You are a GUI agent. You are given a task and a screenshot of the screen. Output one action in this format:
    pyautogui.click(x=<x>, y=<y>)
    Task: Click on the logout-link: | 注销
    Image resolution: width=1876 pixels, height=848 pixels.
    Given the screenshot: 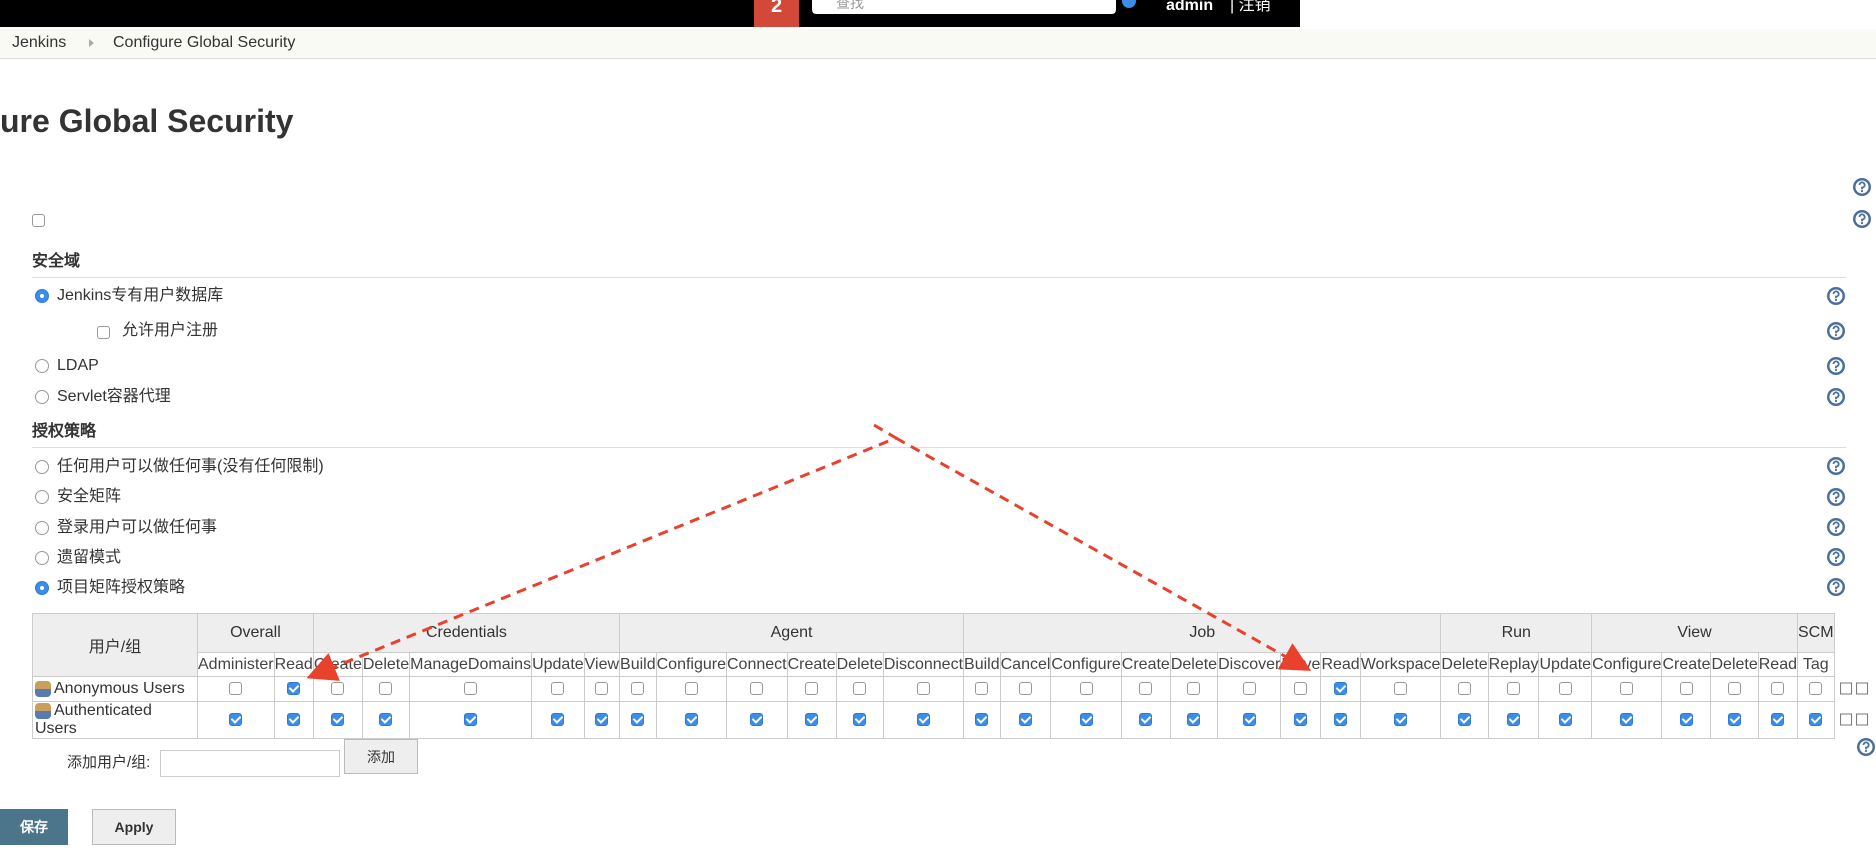 What is the action you would take?
    pyautogui.click(x=1250, y=7)
    